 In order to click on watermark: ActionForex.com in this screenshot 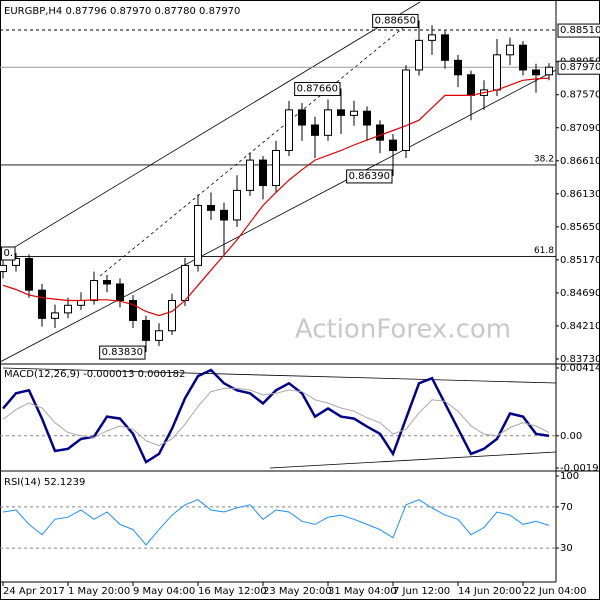, I will do `click(403, 330)`.